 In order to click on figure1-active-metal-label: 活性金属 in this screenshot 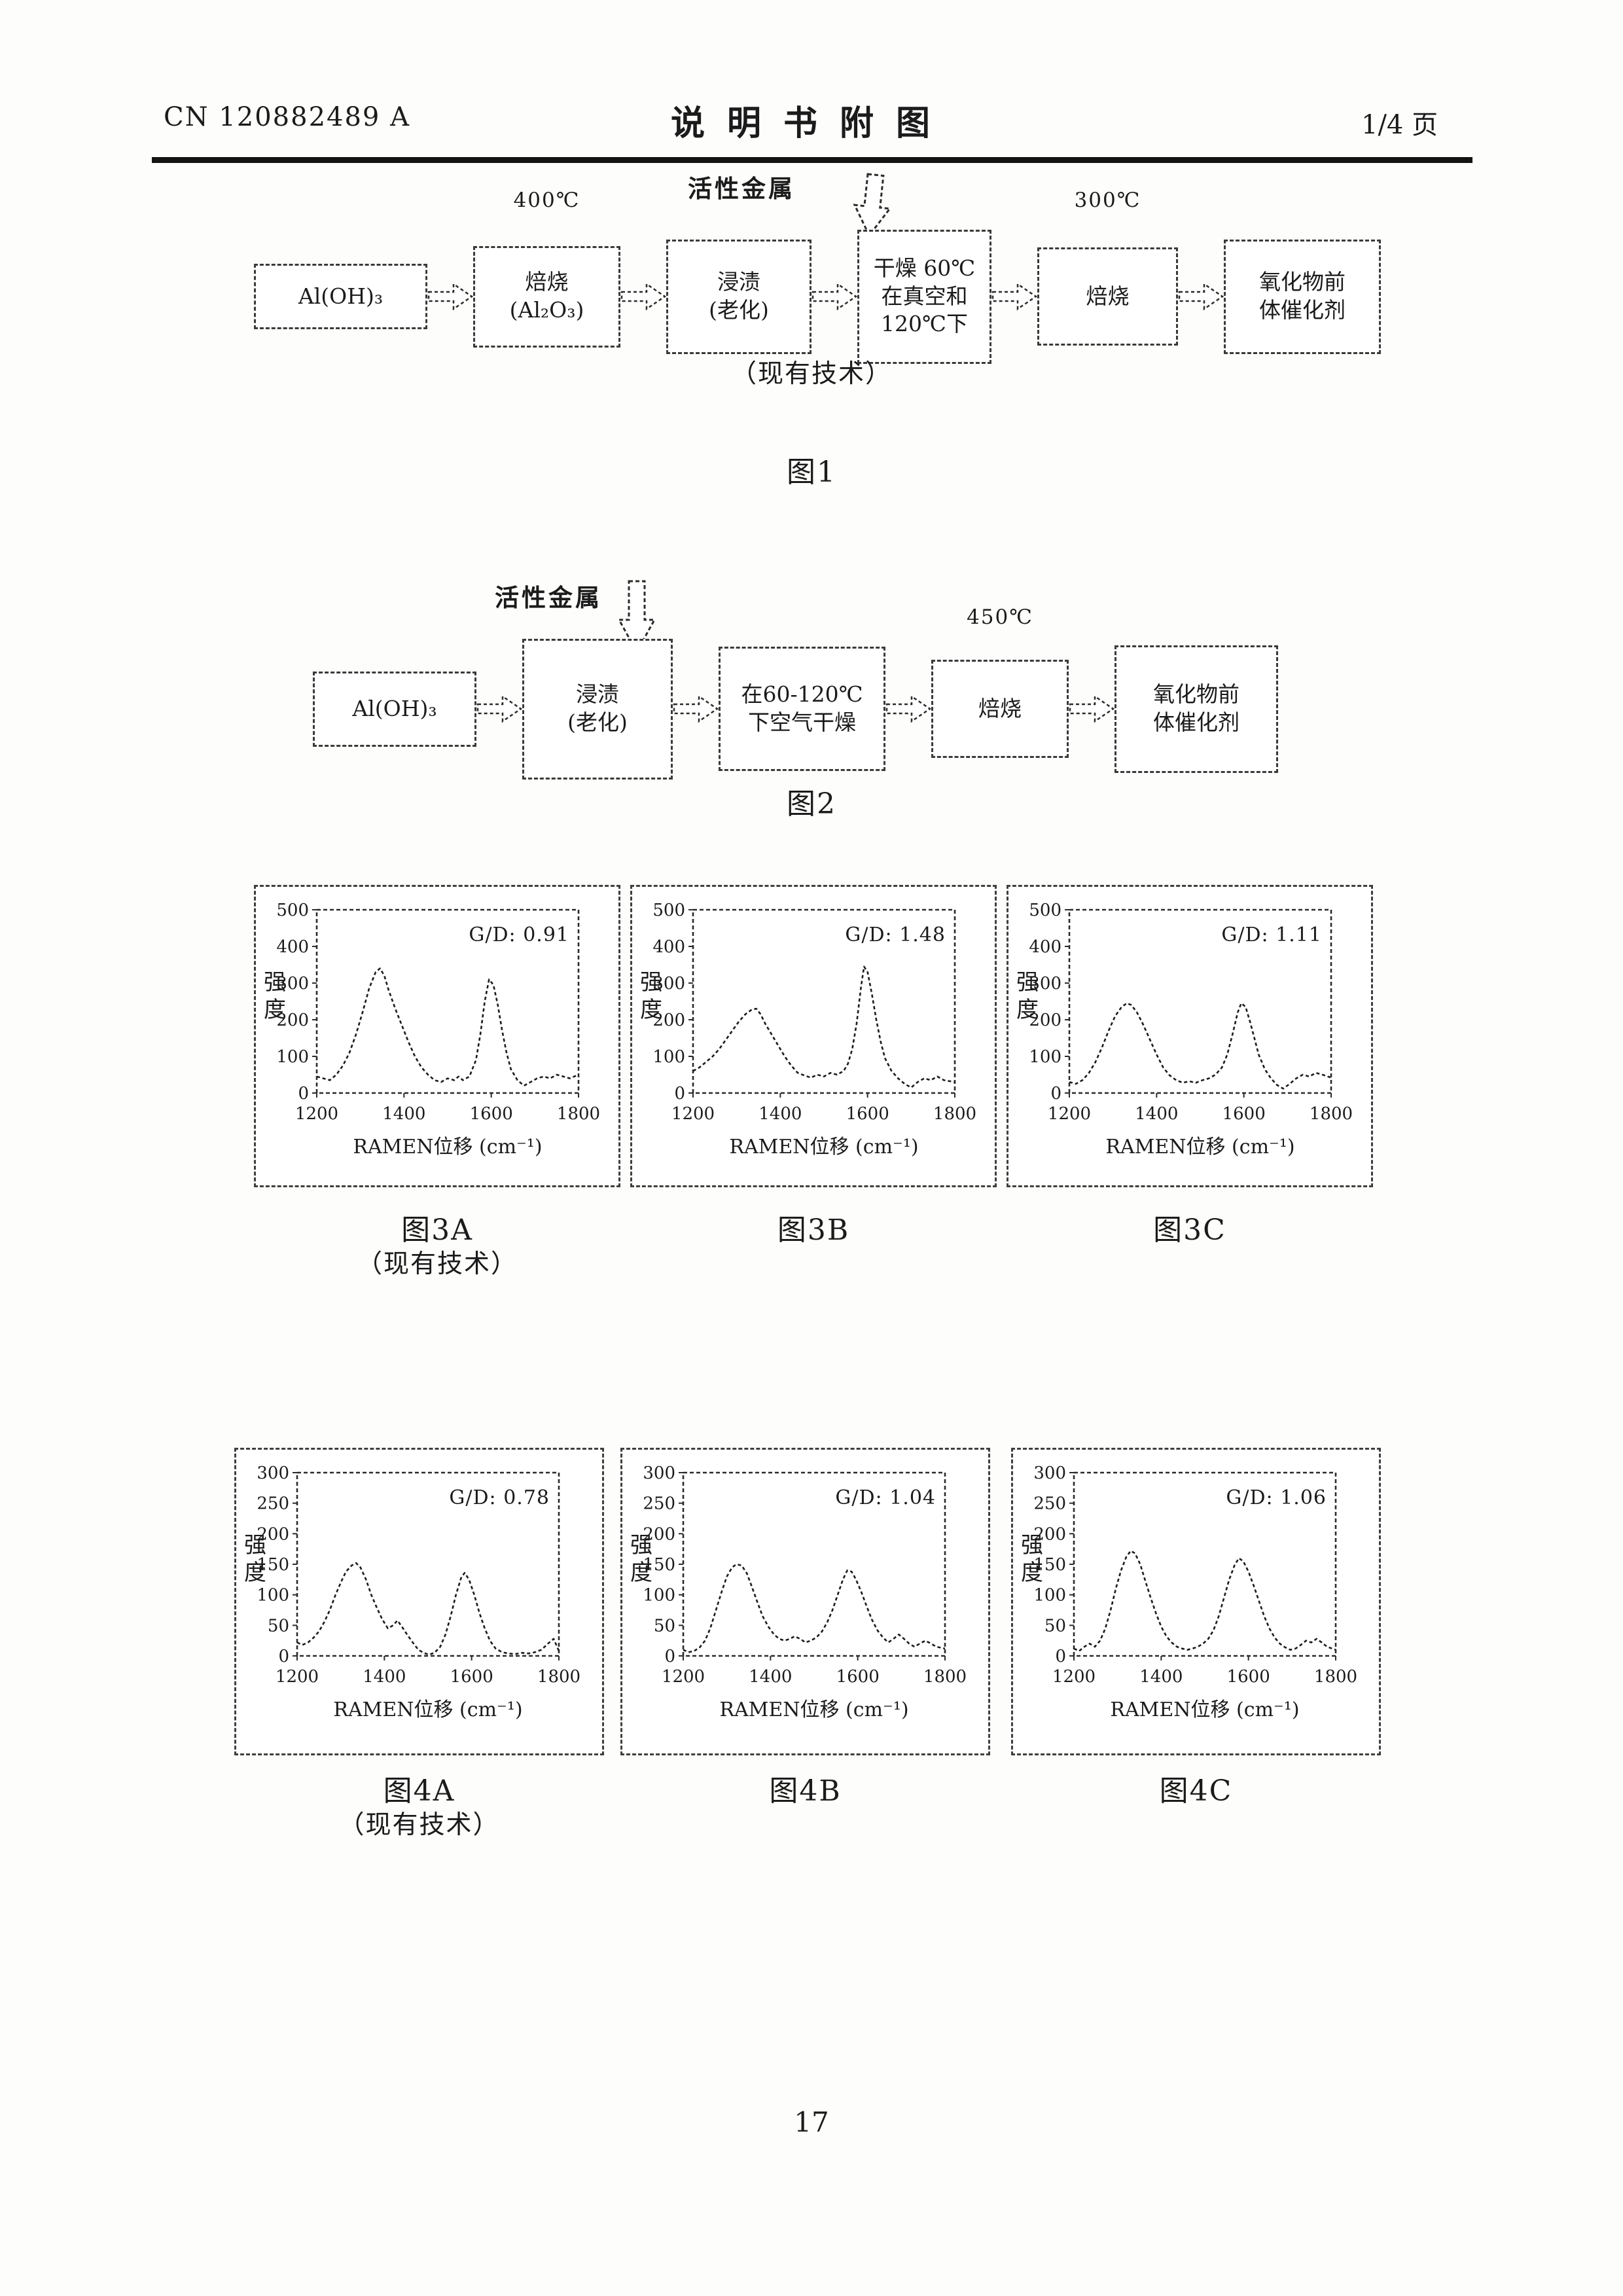, I will do `click(742, 188)`.